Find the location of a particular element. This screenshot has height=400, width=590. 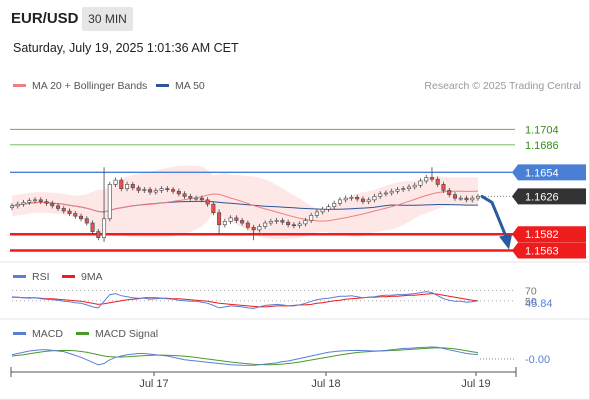

rsi-level-label: 70 is located at coordinates (531, 292).